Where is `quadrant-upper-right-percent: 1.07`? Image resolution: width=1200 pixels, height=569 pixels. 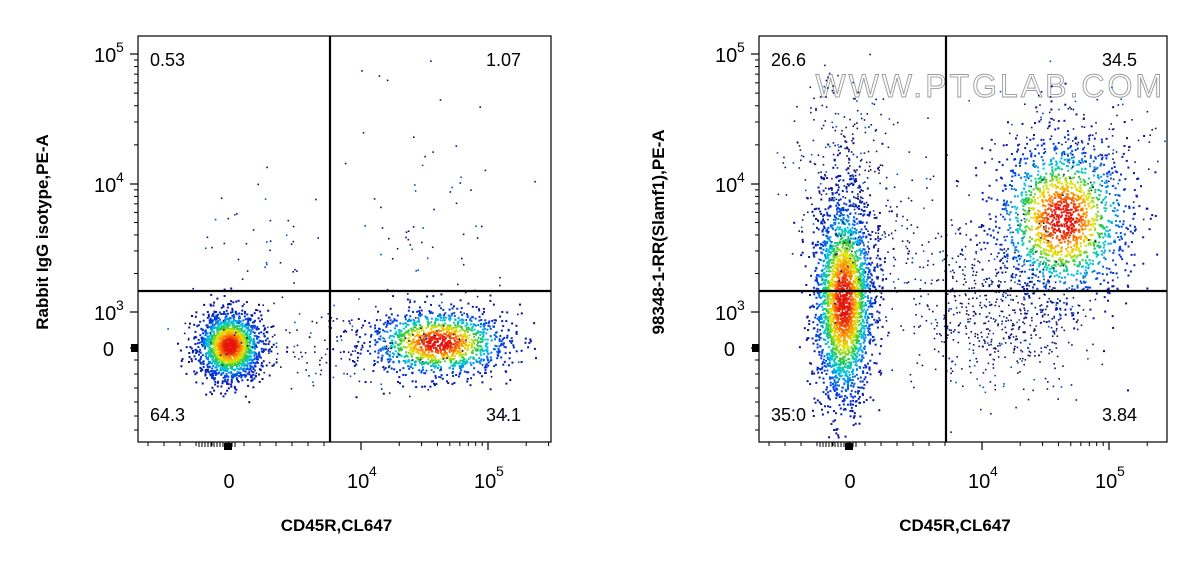
quadrant-upper-right-percent: 1.07 is located at coordinates (503, 60).